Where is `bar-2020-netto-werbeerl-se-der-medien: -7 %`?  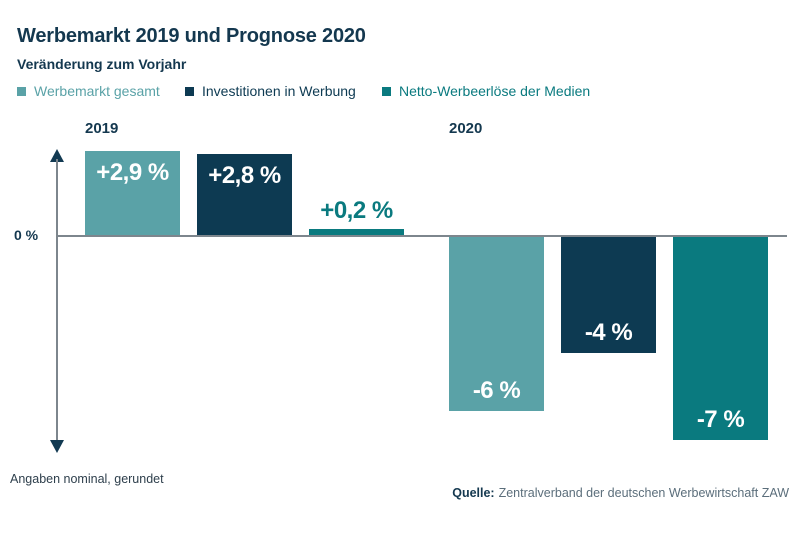
bar-2020-netto-werbeerl-se-der-medien: -7 % is located at coordinates (720, 338).